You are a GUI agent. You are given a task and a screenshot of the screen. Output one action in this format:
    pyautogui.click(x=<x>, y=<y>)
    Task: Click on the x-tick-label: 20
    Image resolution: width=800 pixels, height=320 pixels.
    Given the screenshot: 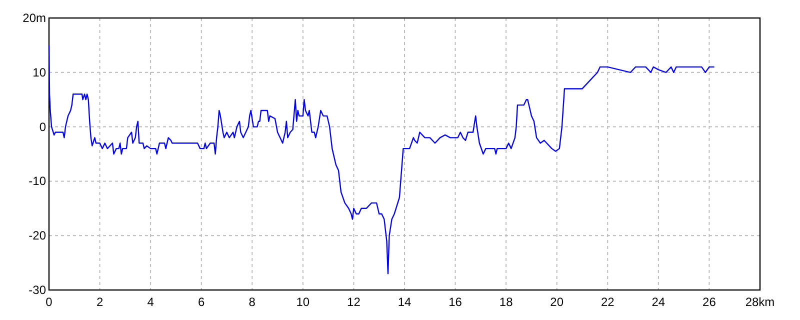 What is the action you would take?
    pyautogui.click(x=557, y=302)
    